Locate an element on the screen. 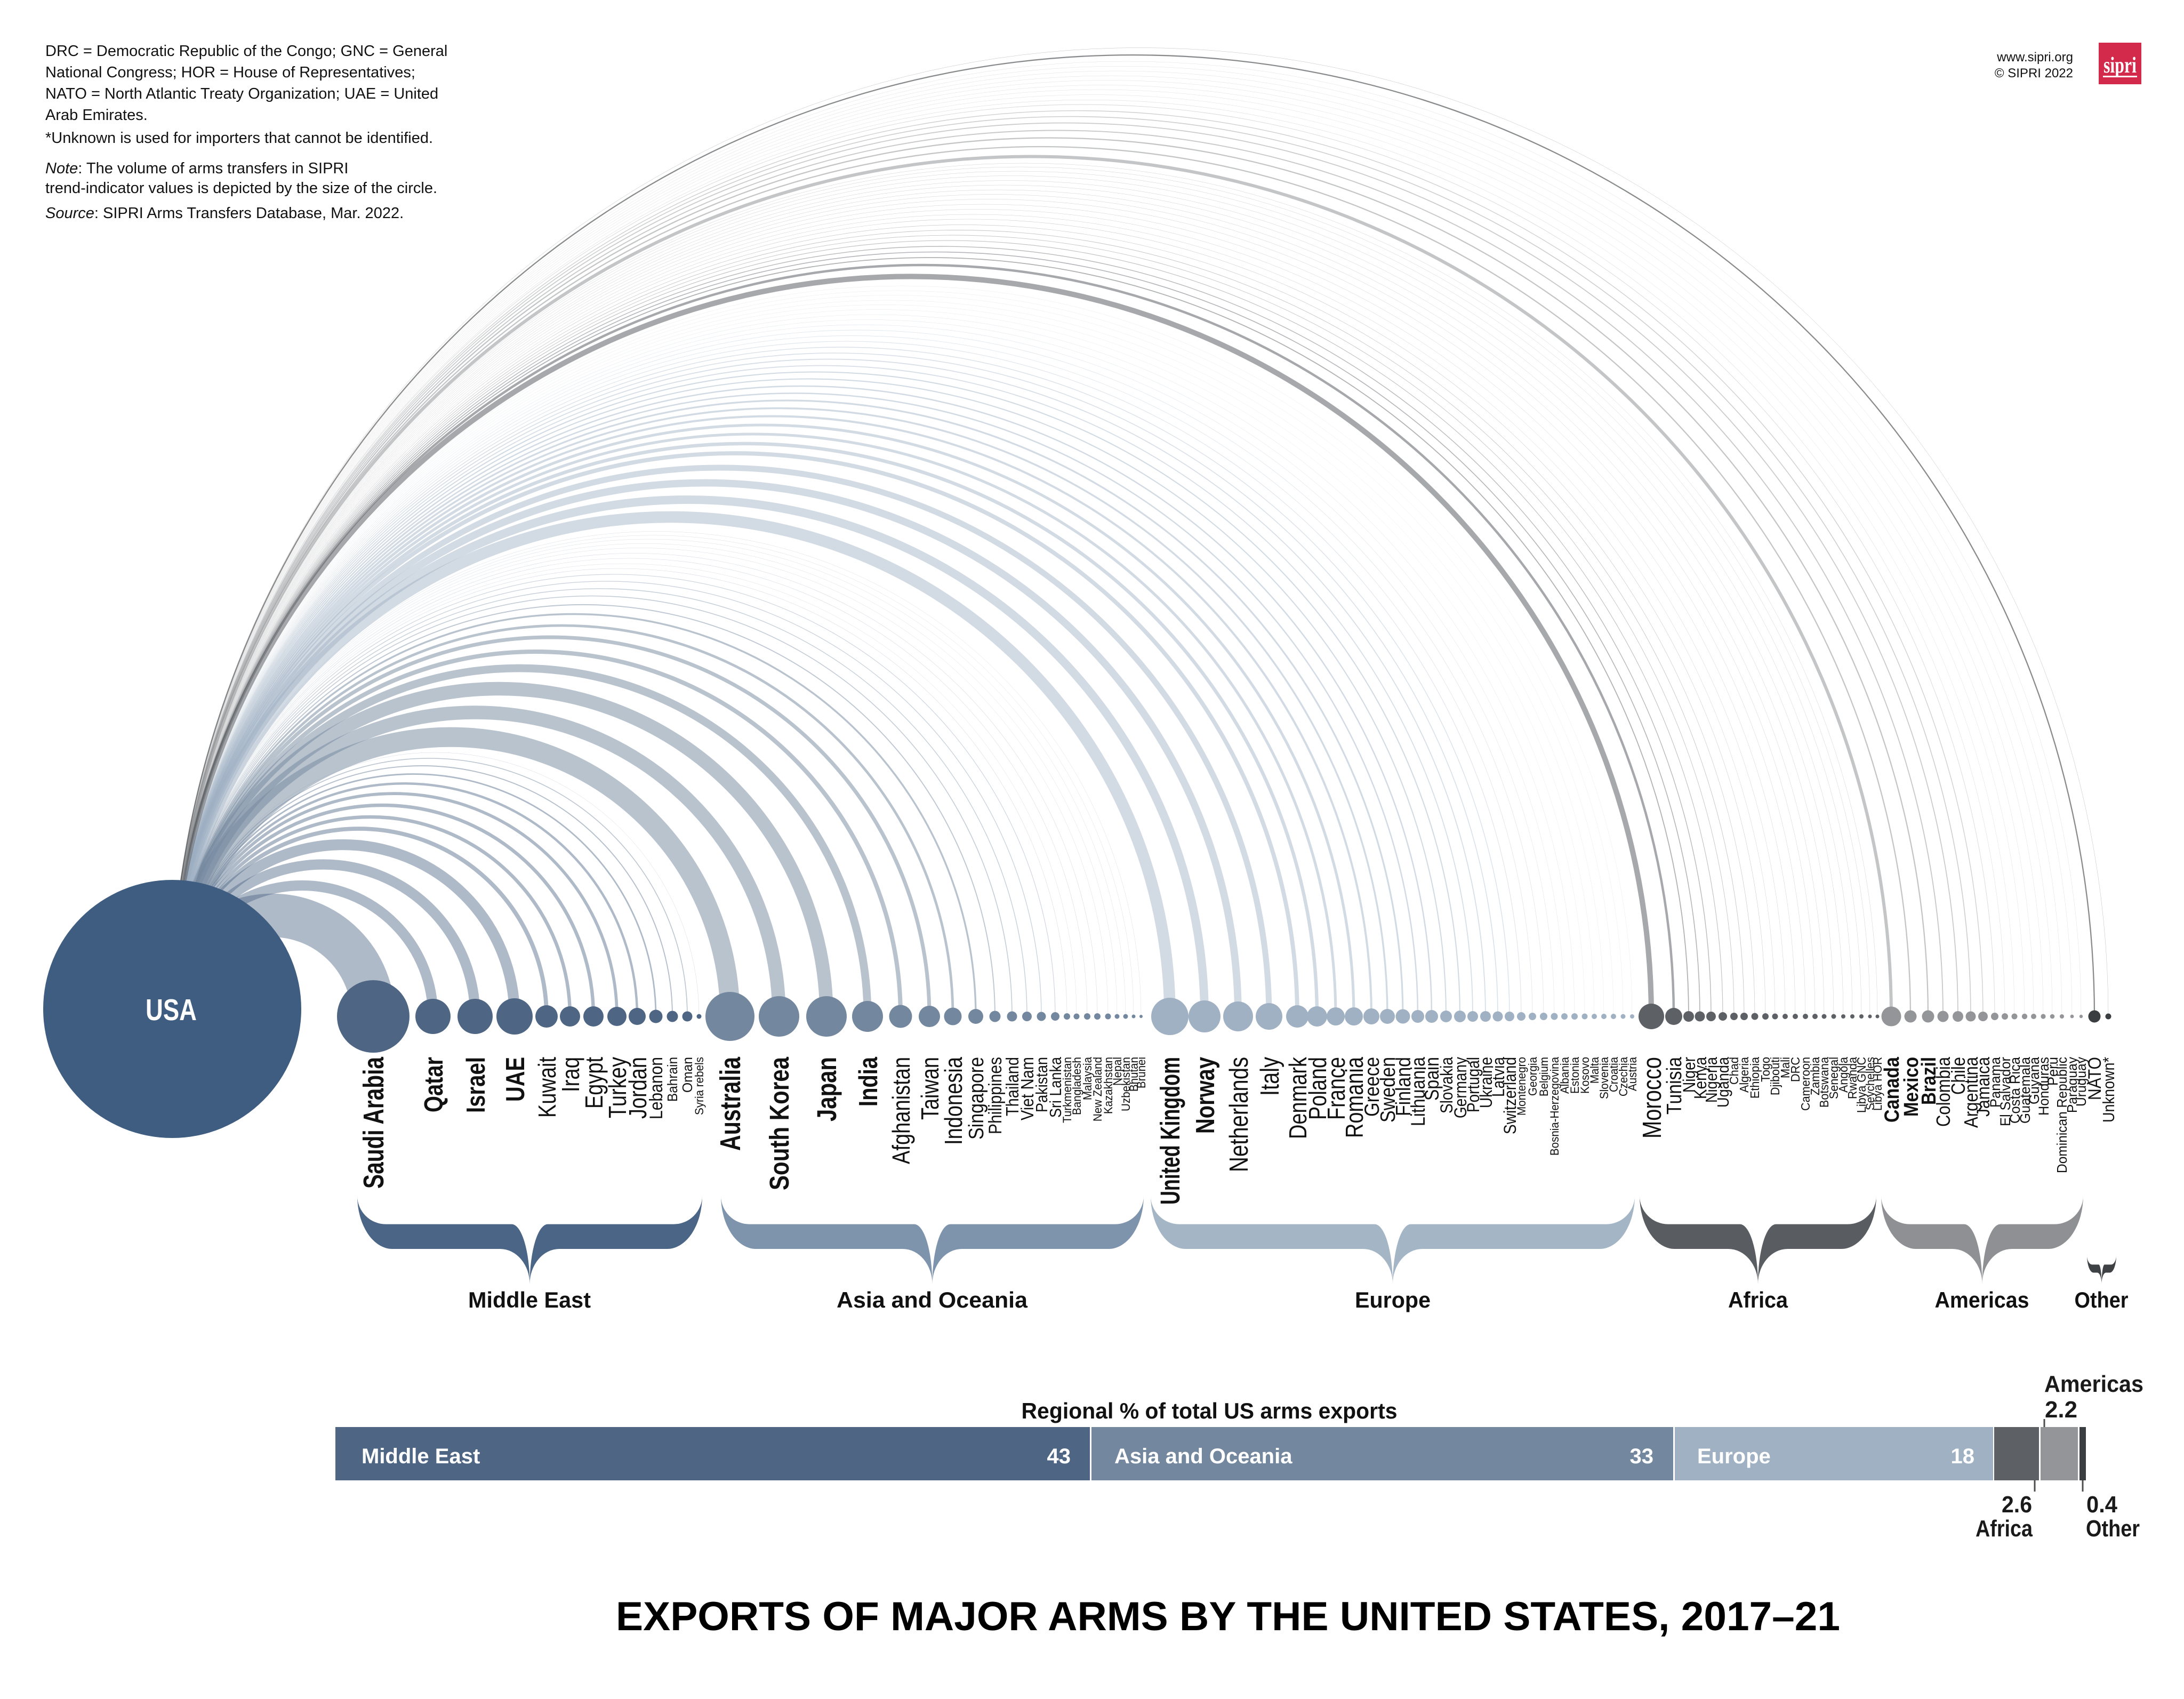 The image size is (2184, 1699). svg-text: Belgium is located at coordinates (1544, 1076).